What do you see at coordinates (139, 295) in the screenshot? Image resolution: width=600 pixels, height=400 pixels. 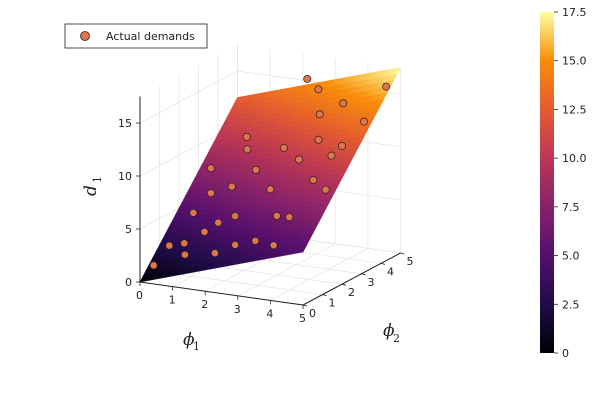 I see `x-tick-label: 0` at bounding box center [139, 295].